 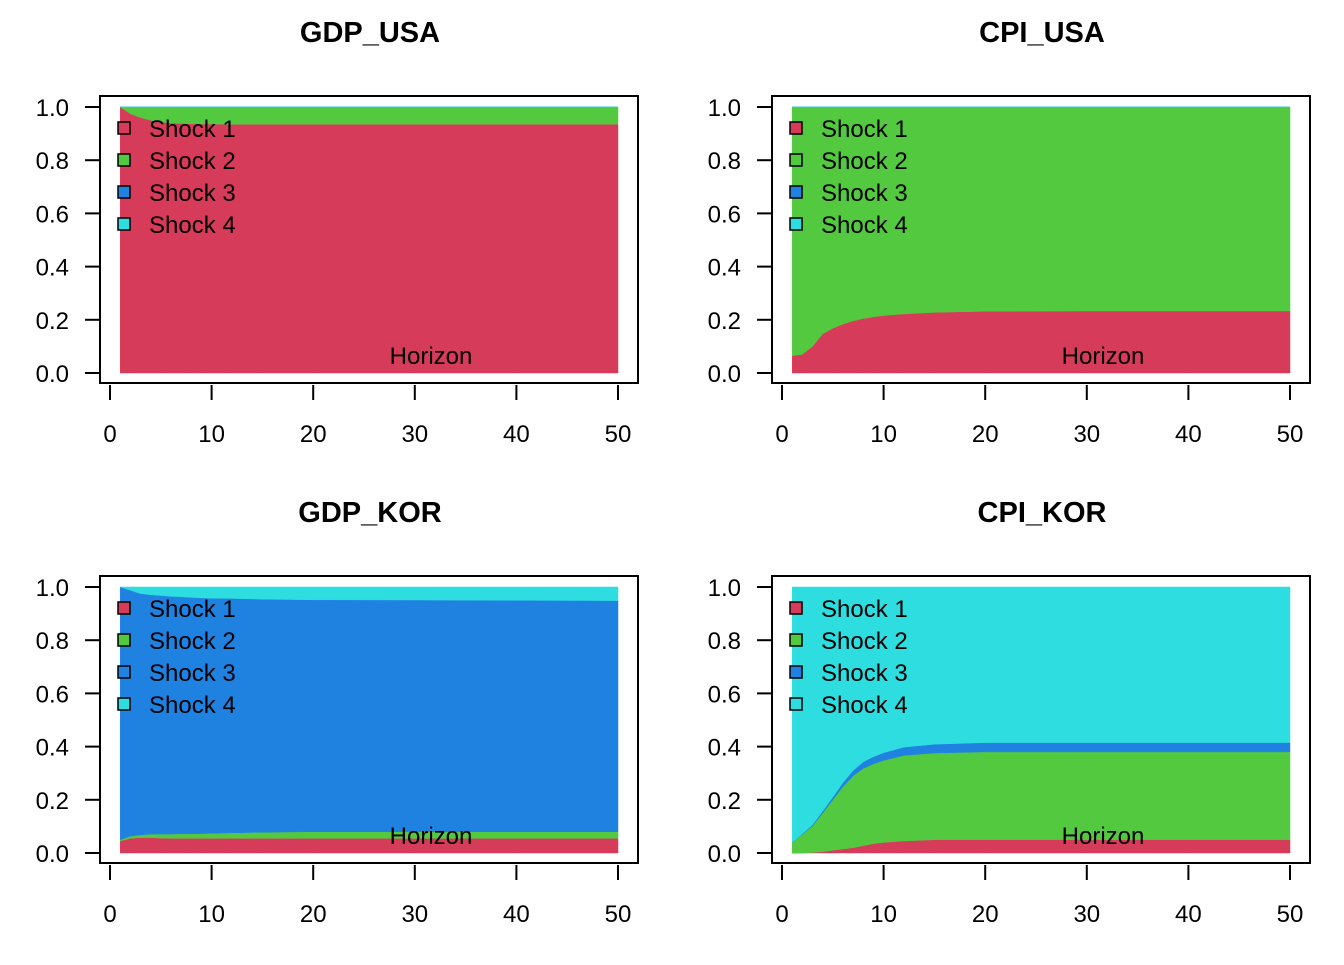 What do you see at coordinates (1042, 513) in the screenshot?
I see `panel-title: CPI_KOR` at bounding box center [1042, 513].